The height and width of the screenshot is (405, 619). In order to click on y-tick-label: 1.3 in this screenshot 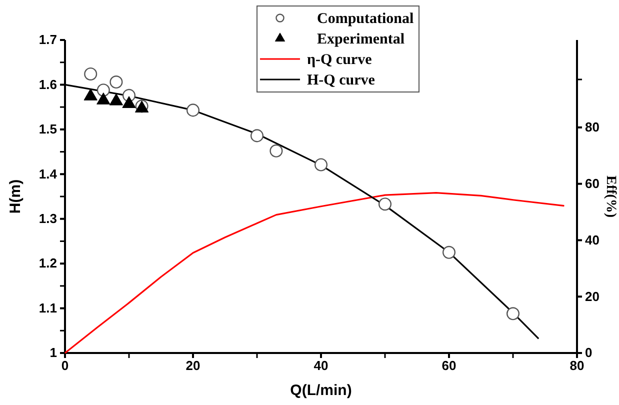, I will do `click(47, 218)`.